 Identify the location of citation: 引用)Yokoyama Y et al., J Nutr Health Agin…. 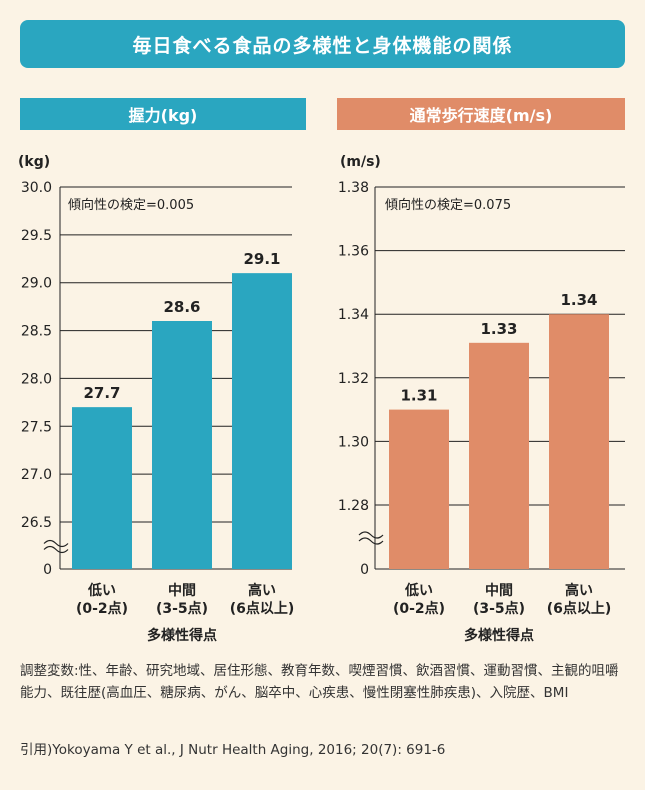
(233, 750).